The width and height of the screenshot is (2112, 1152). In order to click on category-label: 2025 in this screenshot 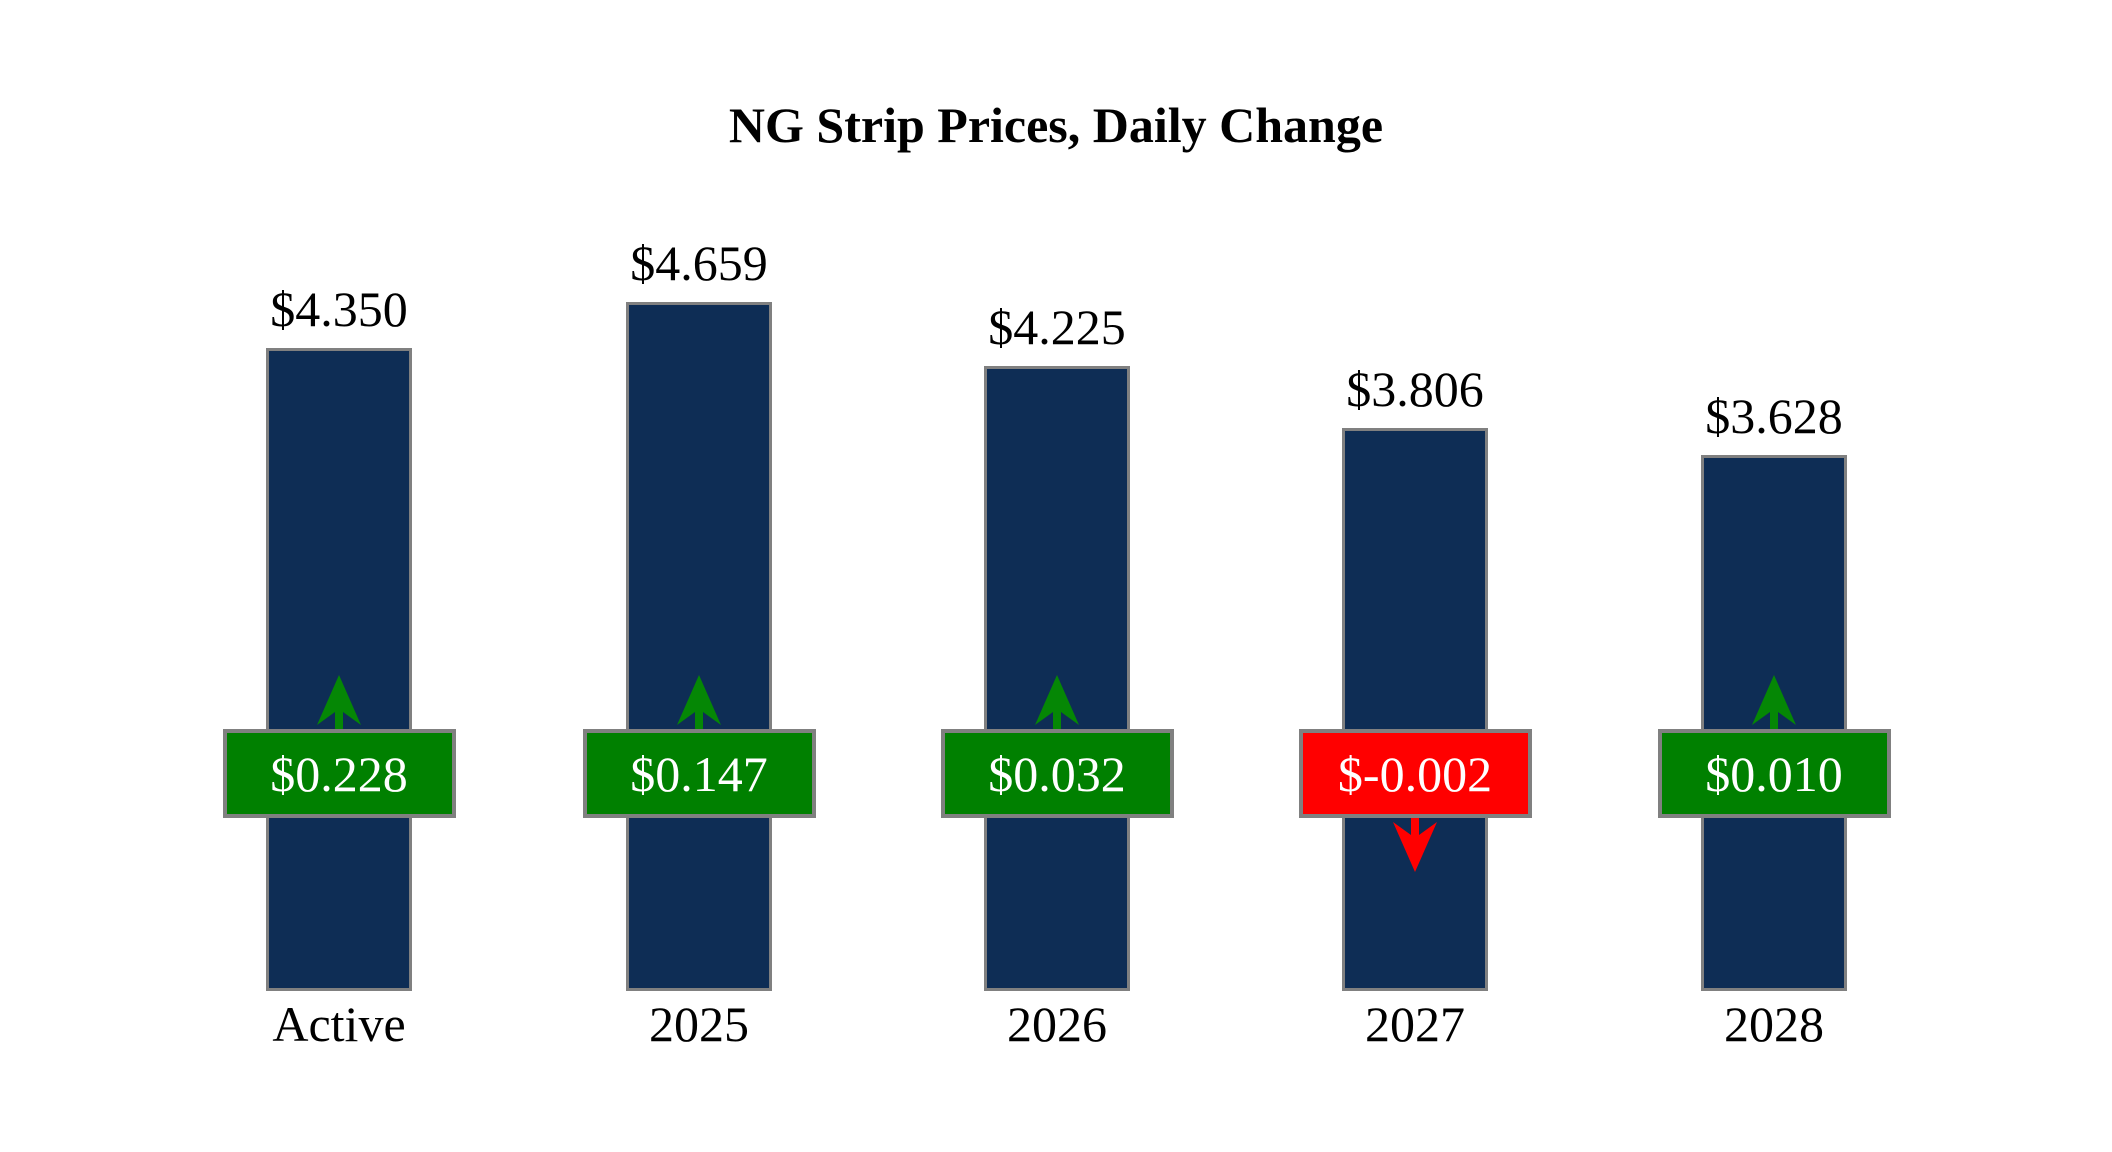, I will do `click(699, 1024)`.